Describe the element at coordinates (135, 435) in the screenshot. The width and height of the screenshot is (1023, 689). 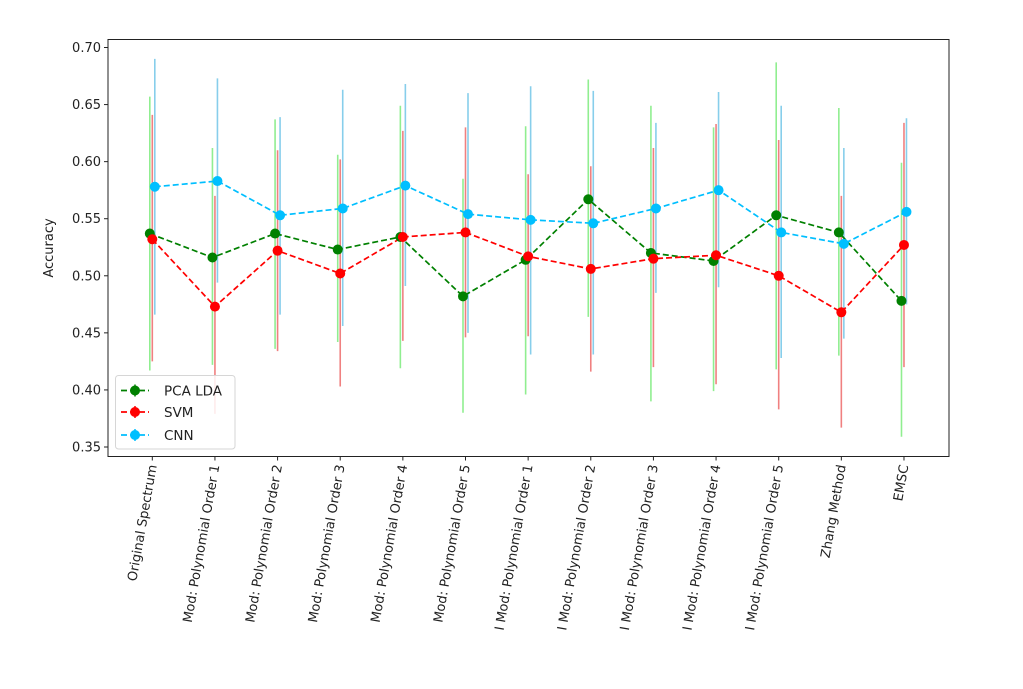
I see `legend-marker-cnn` at that location.